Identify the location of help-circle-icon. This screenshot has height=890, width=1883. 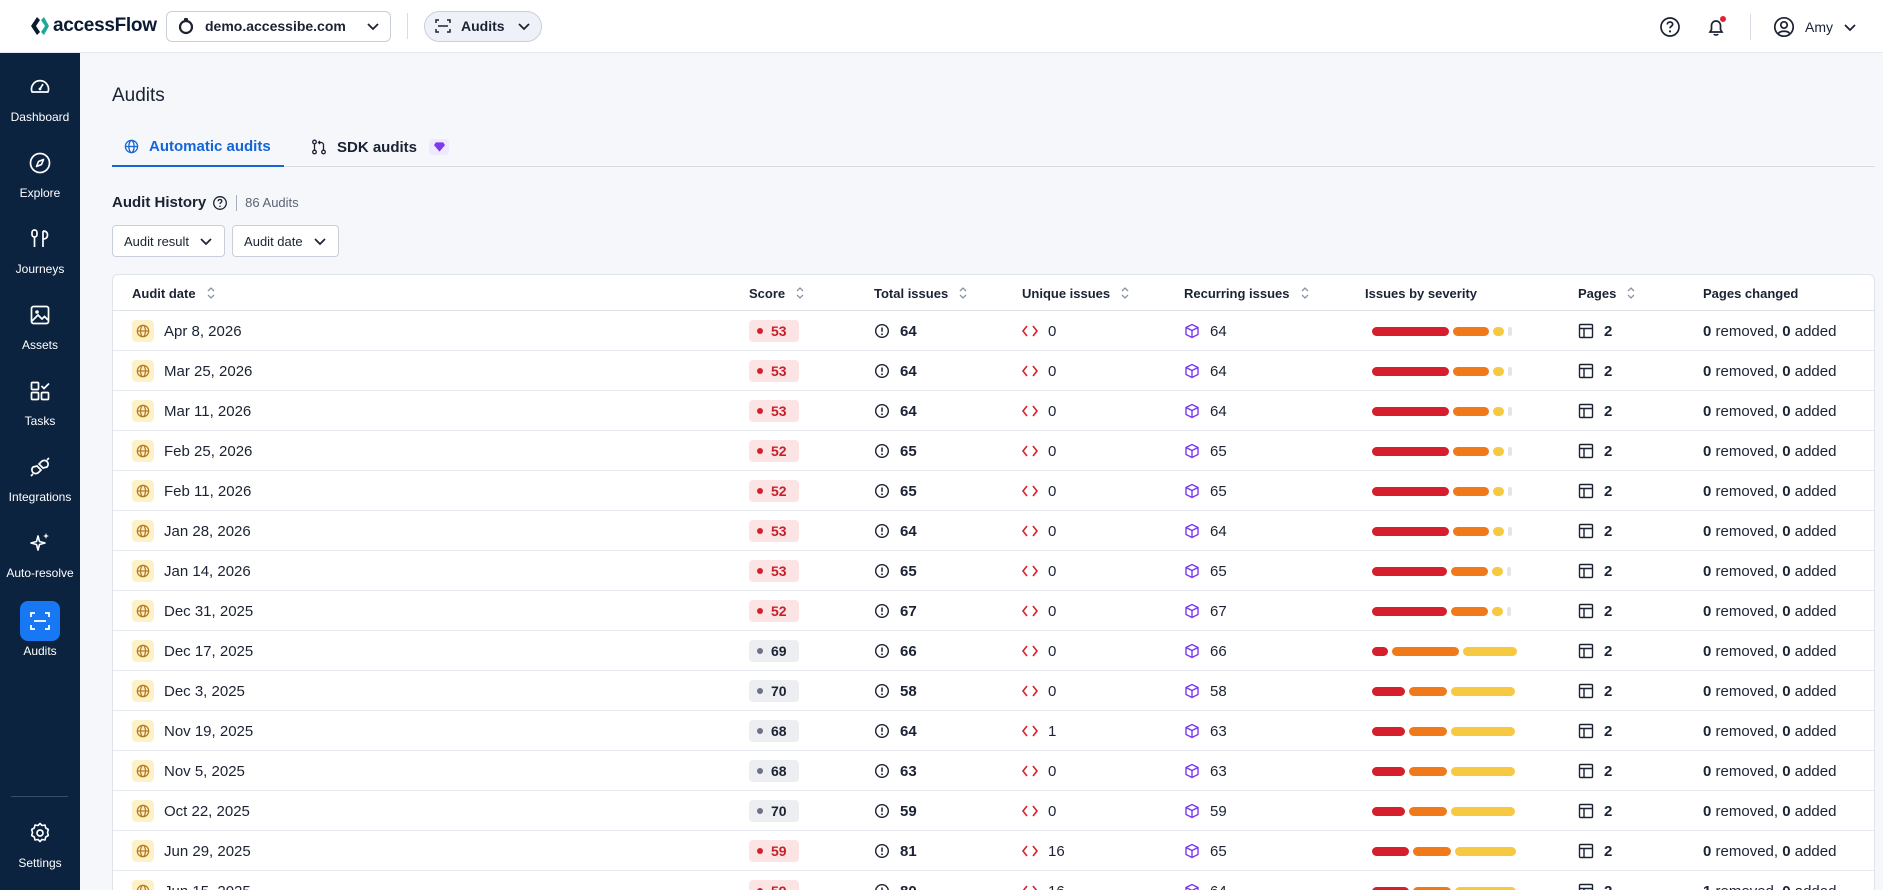
(220, 203).